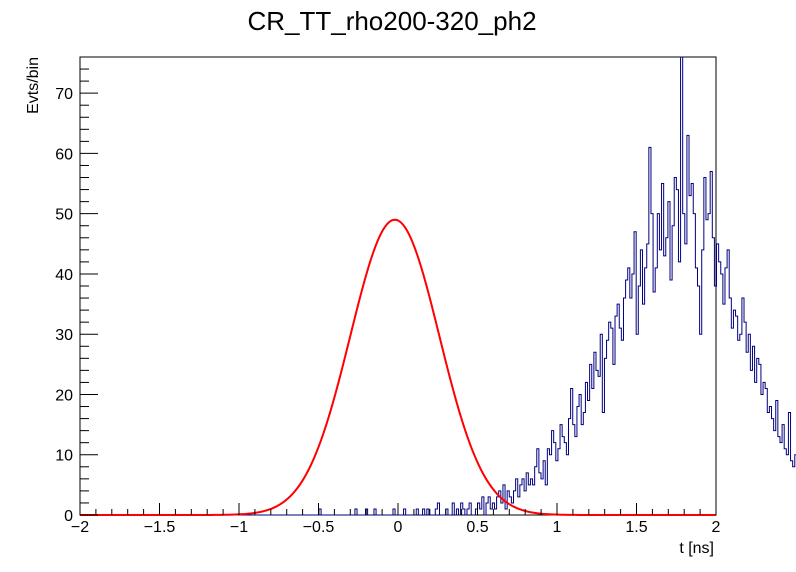  I want to click on y-tick-label: 0, so click(68, 516).